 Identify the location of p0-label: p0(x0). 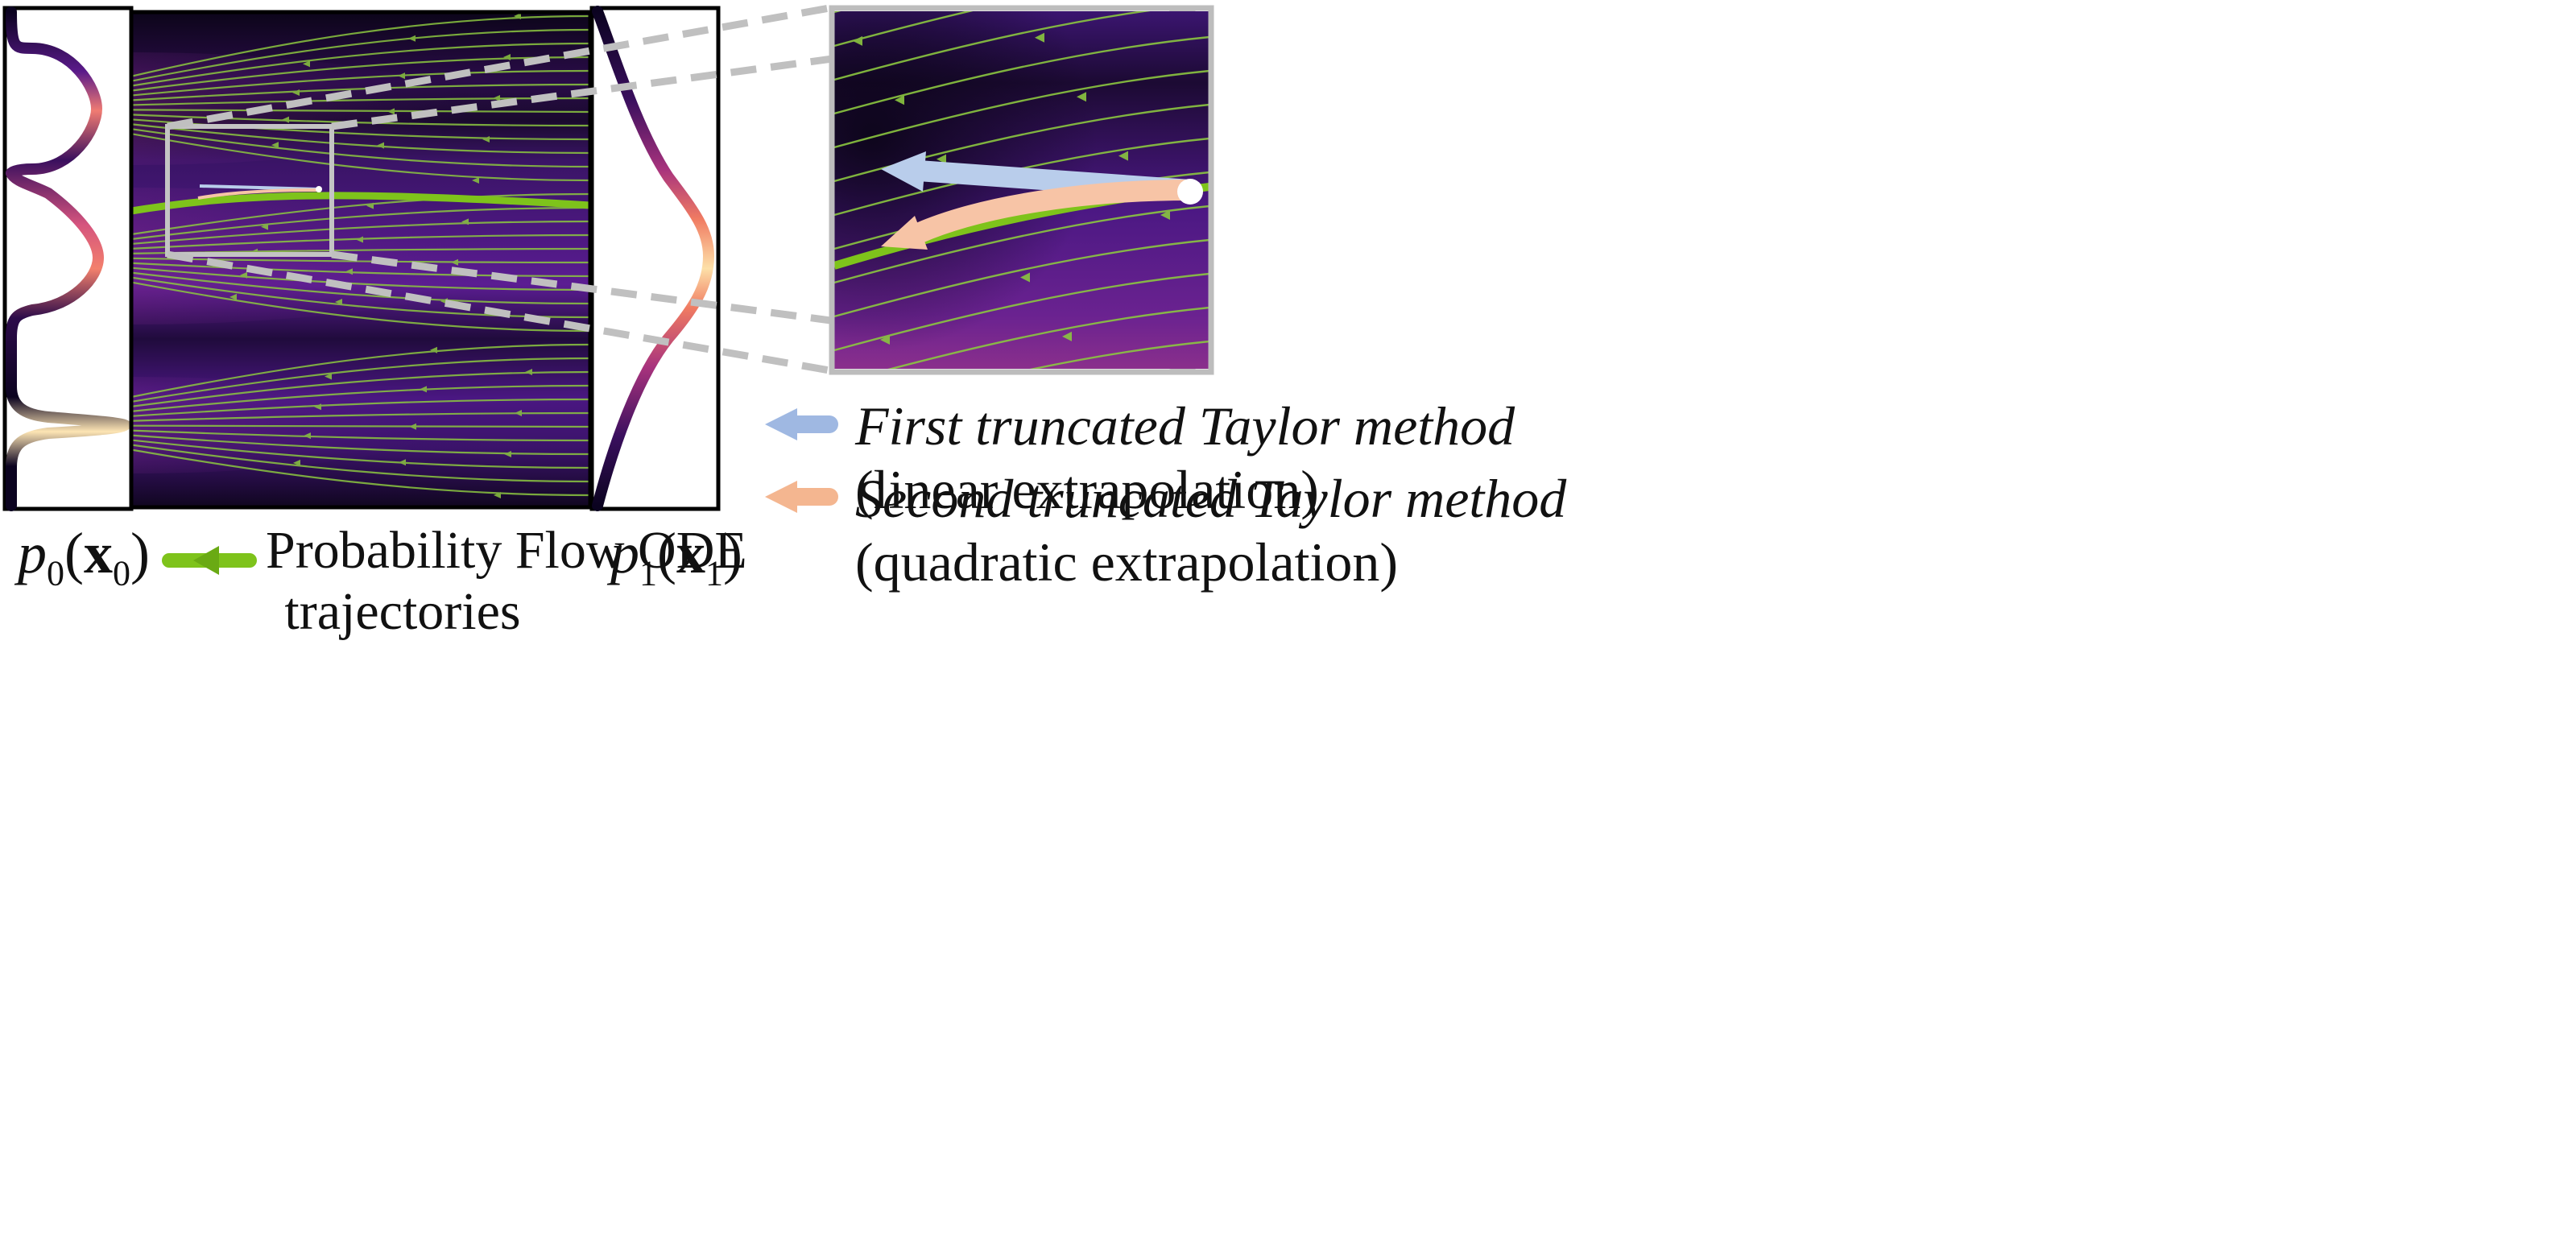
(84, 557).